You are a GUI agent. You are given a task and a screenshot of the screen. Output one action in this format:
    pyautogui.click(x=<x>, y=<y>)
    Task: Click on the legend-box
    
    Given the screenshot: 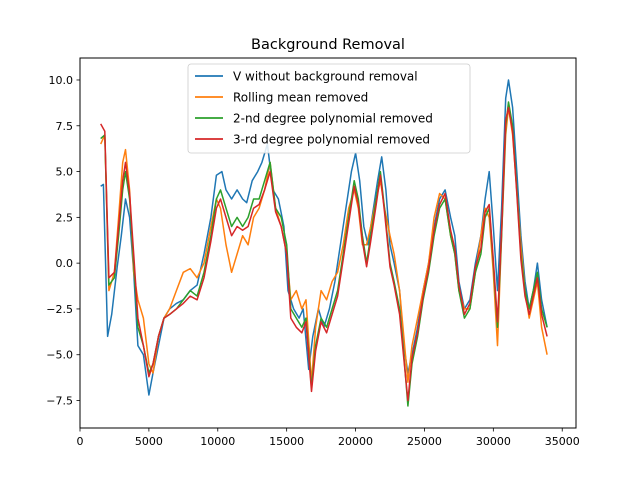 What is the action you would take?
    pyautogui.click(x=329, y=108)
    